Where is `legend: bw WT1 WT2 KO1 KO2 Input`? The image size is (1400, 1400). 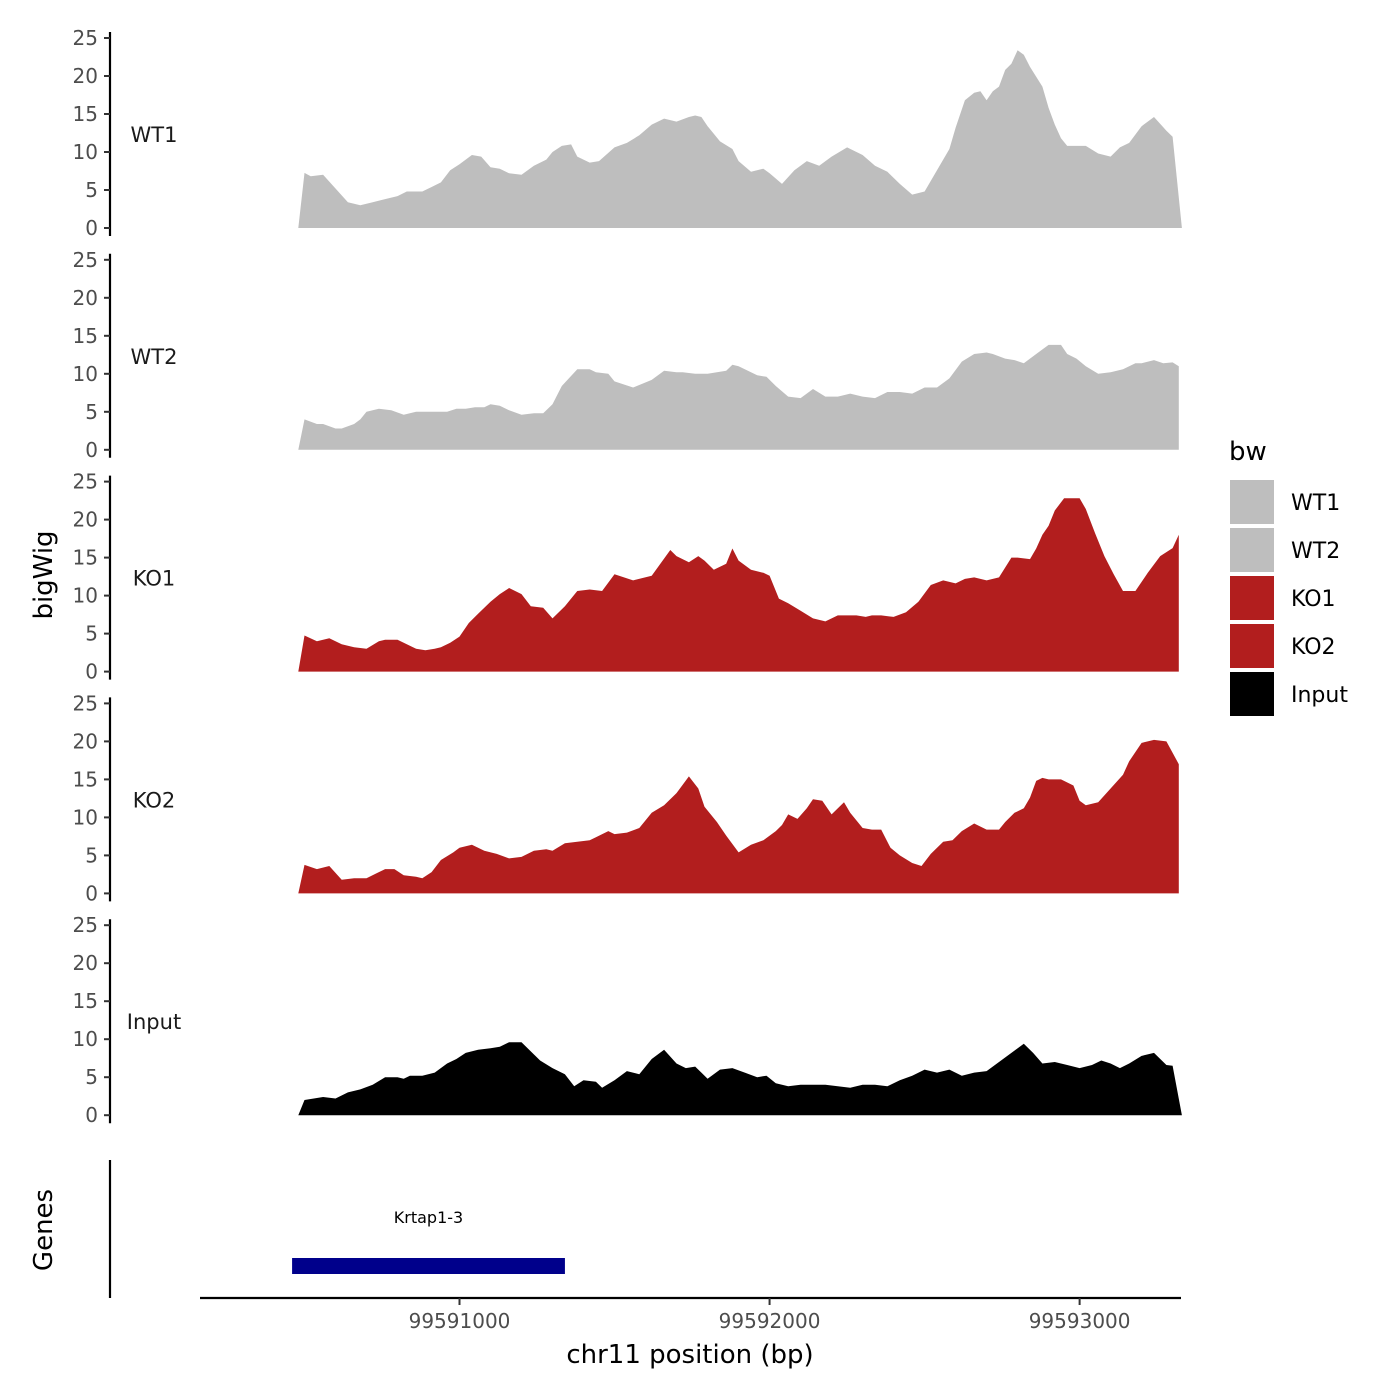 legend: bw WT1 WT2 KO1 KO2 Input is located at coordinates (1288, 576).